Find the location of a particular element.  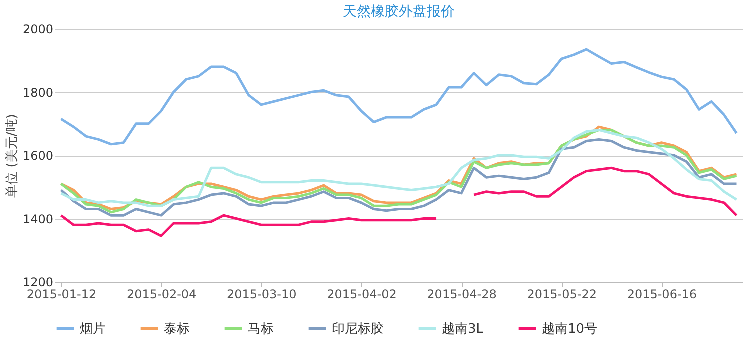

y-tick-label: 1200 is located at coordinates (38, 283).